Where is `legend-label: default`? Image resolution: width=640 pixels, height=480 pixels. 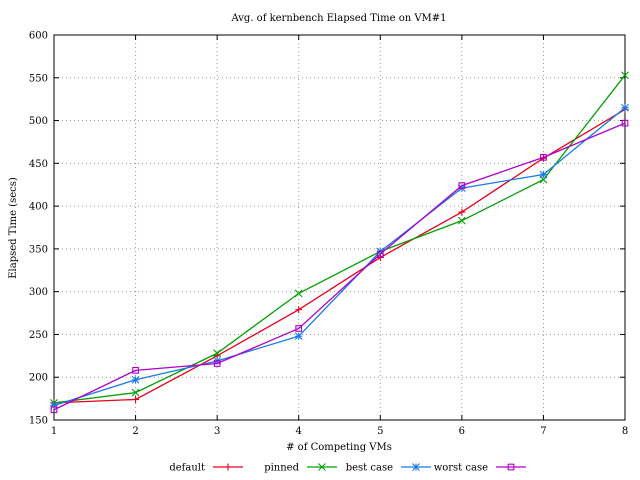
legend-label: default is located at coordinates (187, 468).